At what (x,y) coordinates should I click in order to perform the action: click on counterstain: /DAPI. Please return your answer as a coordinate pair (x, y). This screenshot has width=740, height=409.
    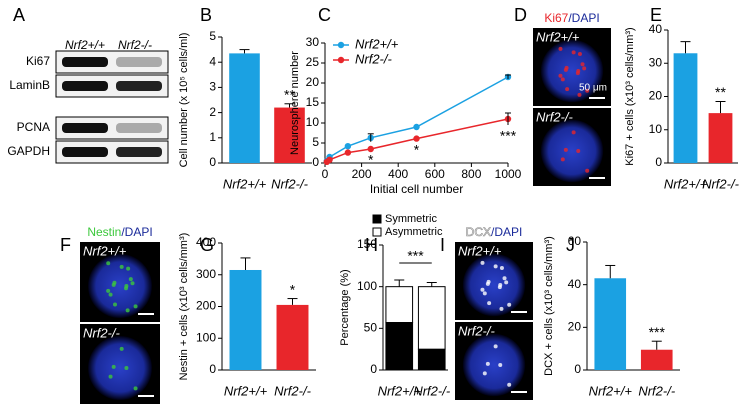
    Looking at the image, I should click on (583, 18).